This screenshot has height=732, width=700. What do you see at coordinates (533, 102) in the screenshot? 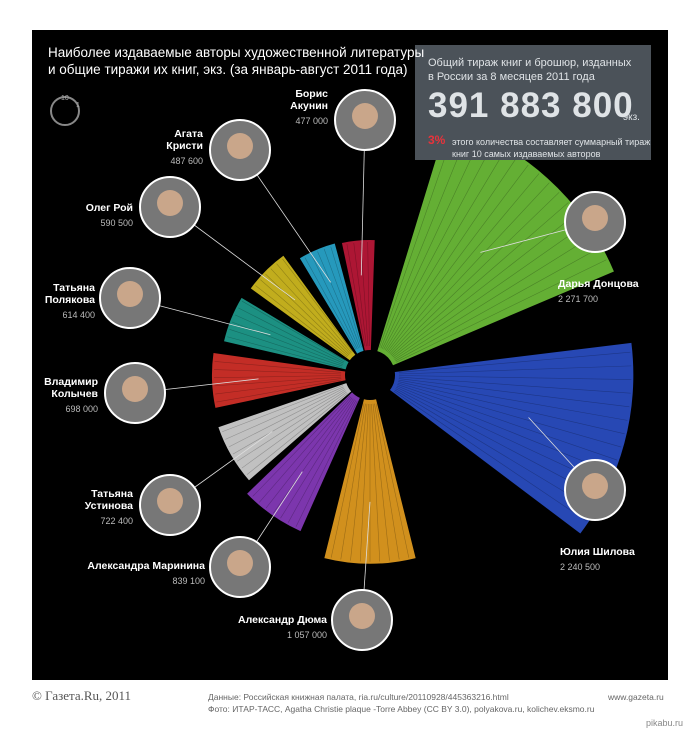
I see `info-box` at bounding box center [533, 102].